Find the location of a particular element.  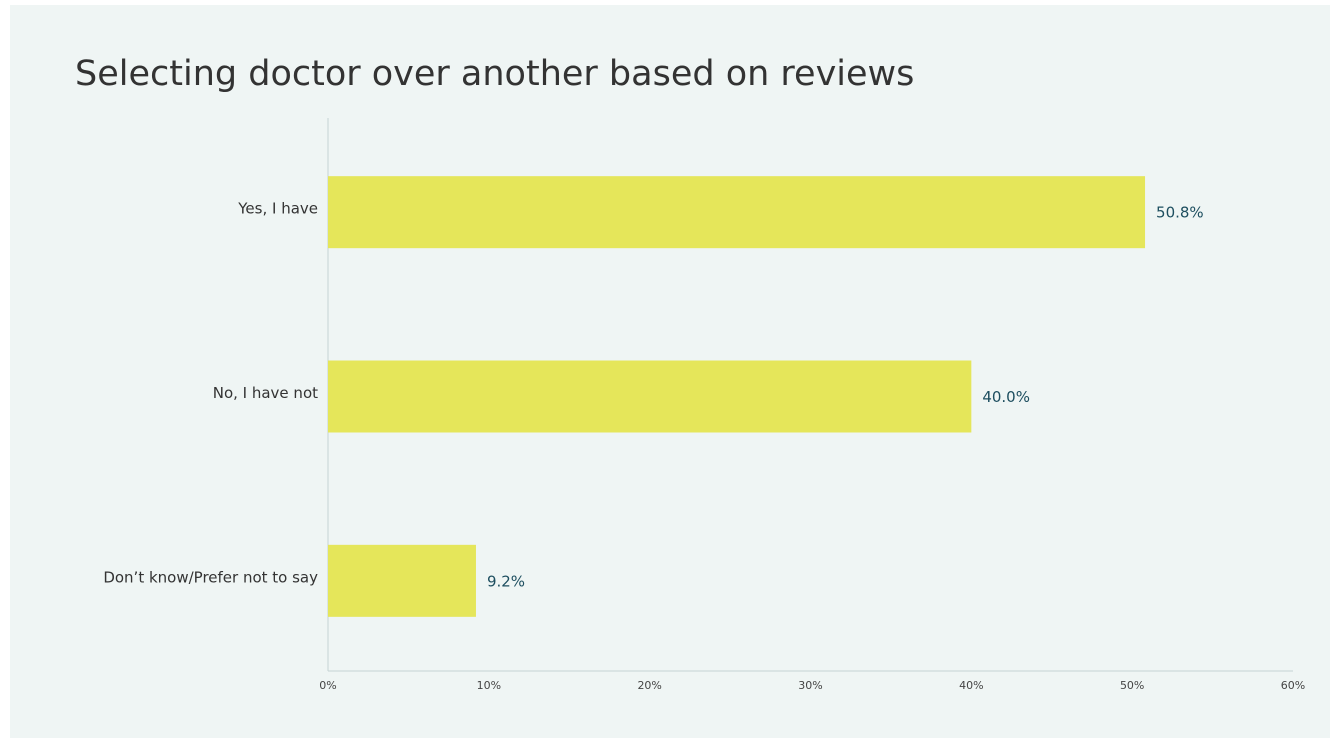

y-tick-label: No, I have not is located at coordinates (265, 393).